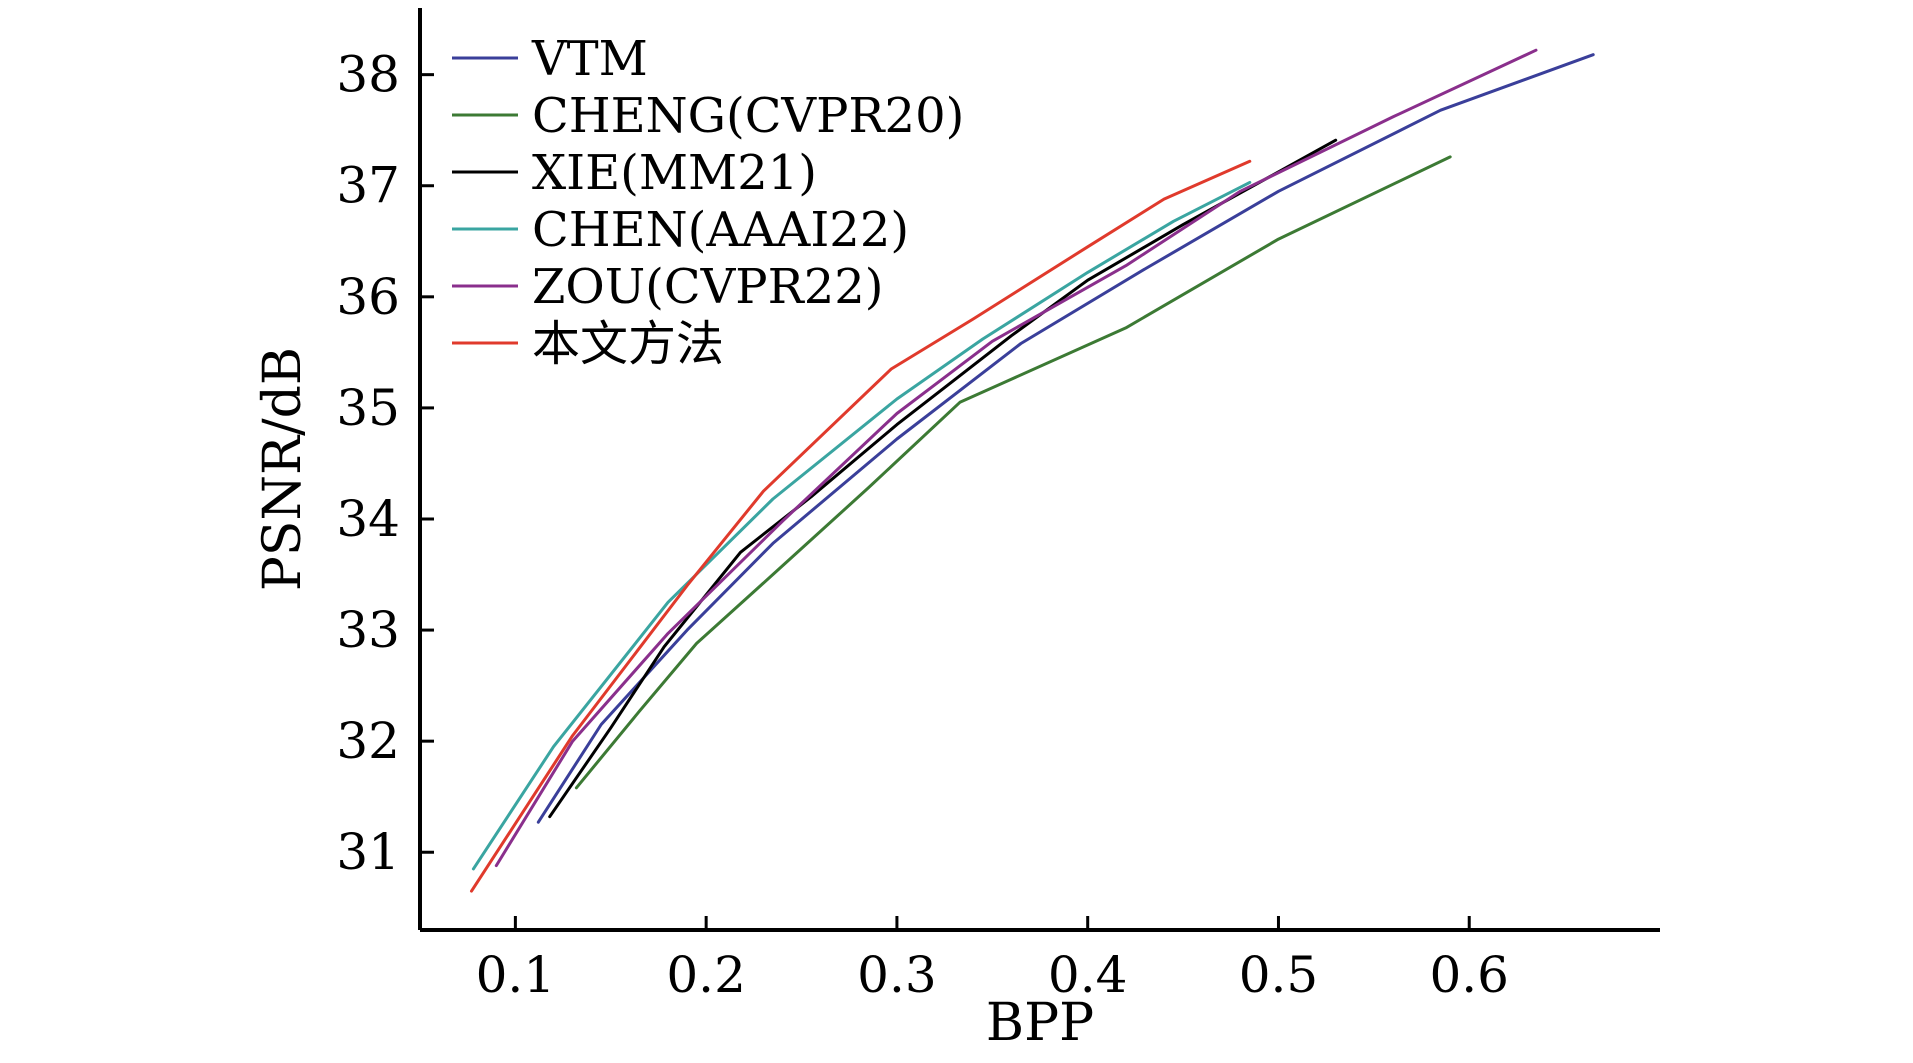 Image resolution: width=1913 pixels, height=1063 pixels. What do you see at coordinates (283, 469) in the screenshot?
I see `y-axis-title: PSNR/dB` at bounding box center [283, 469].